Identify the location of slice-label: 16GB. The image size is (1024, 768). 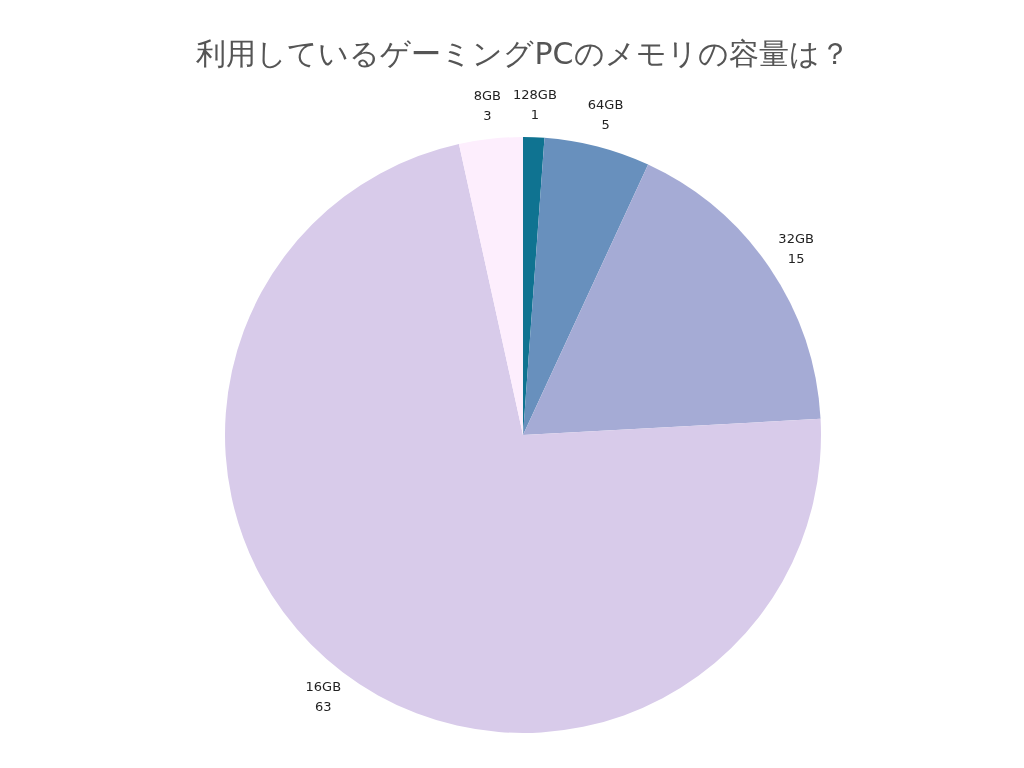
(323, 687).